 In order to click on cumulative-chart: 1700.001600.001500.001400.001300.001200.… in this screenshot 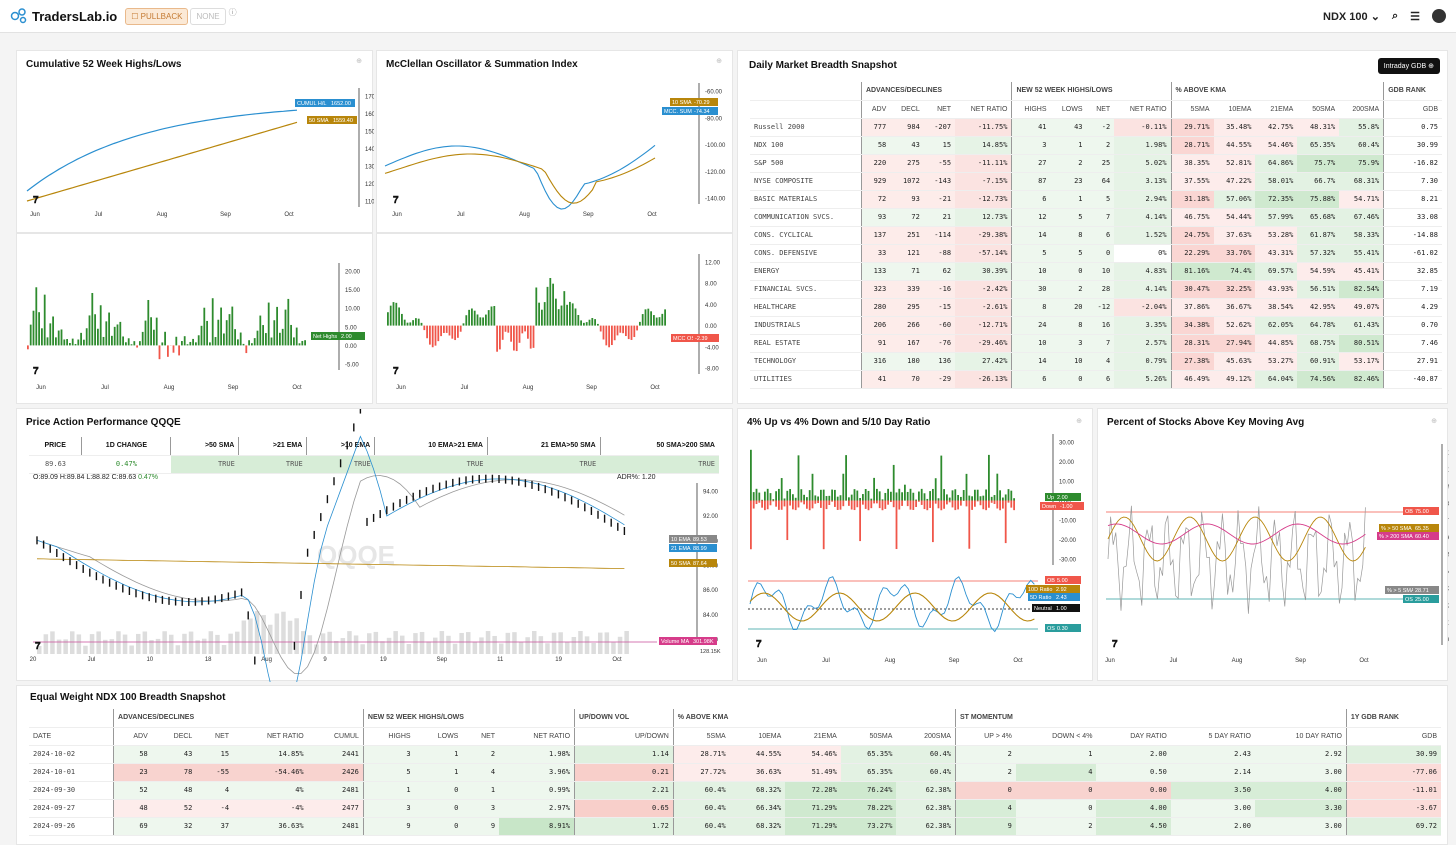, I will do `click(195, 142)`.